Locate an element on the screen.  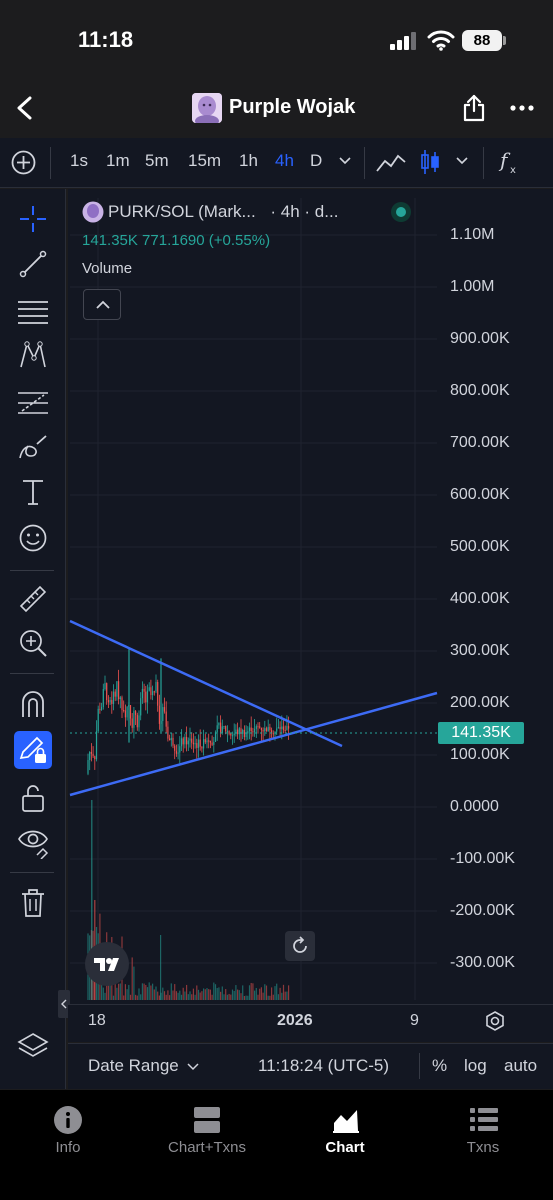
horizontal-lines-icon is located at coordinates (33, 312).